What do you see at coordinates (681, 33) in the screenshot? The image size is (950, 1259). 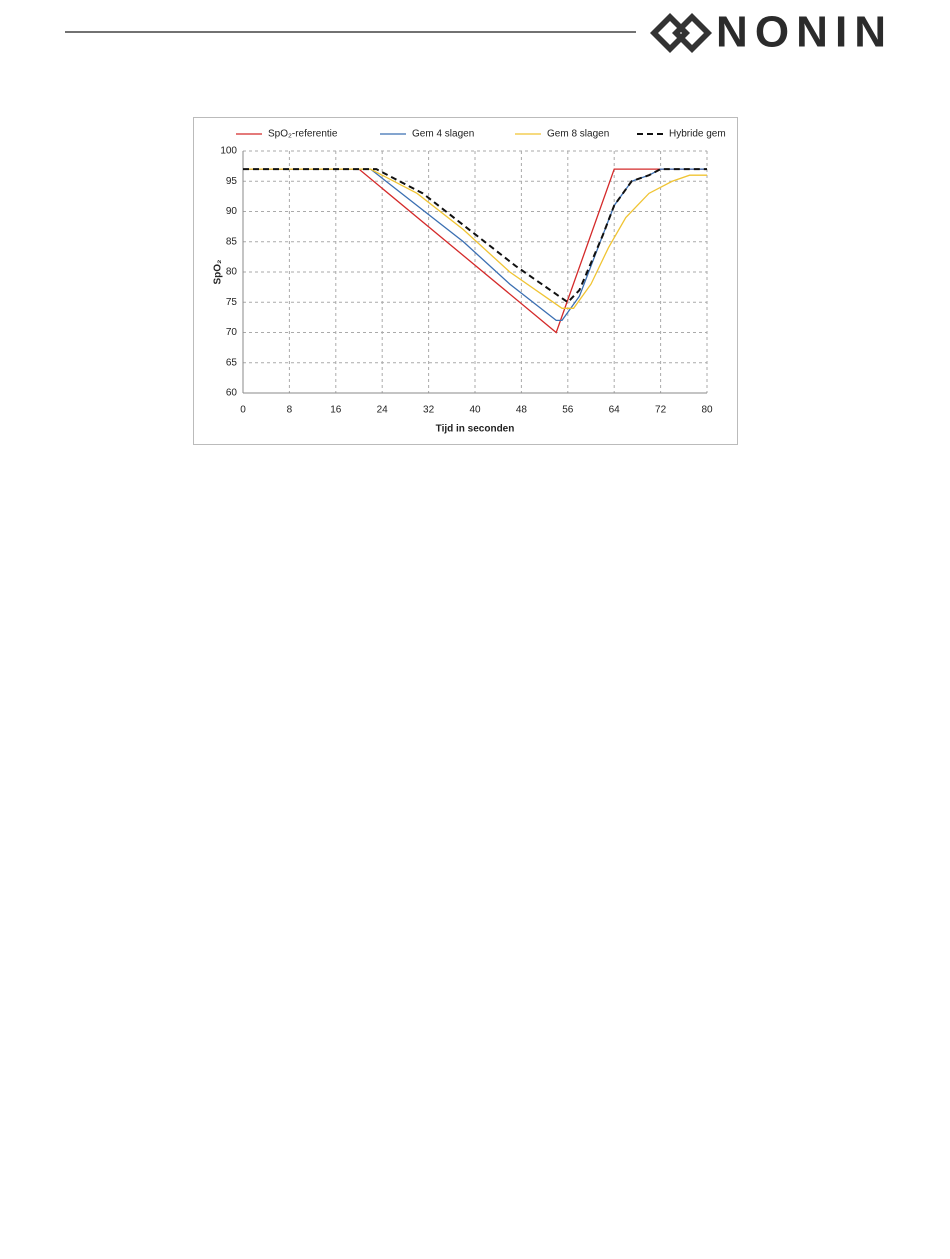 I see `logo-mark` at bounding box center [681, 33].